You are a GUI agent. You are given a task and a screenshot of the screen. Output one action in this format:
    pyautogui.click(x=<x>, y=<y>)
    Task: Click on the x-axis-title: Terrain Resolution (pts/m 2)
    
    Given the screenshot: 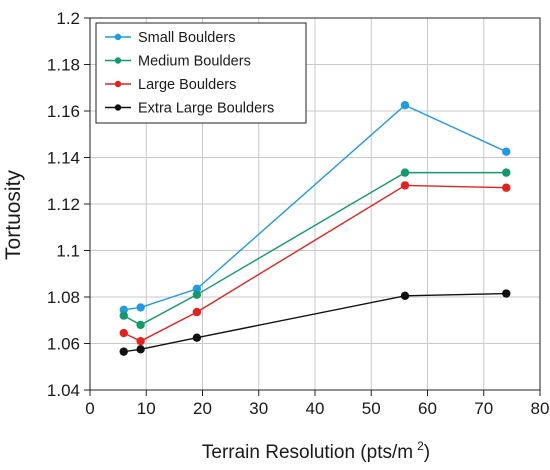 What is the action you would take?
    pyautogui.click(x=316, y=451)
    